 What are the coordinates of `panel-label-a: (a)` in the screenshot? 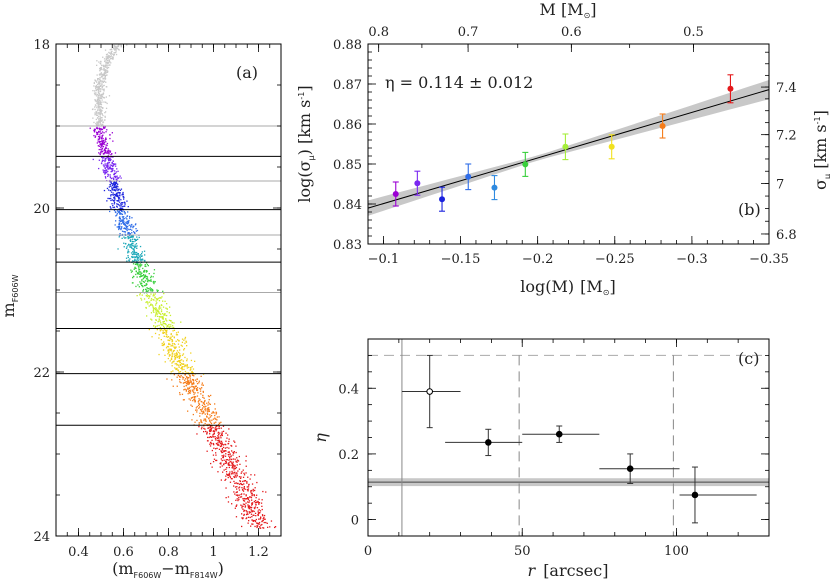 It's located at (247, 72).